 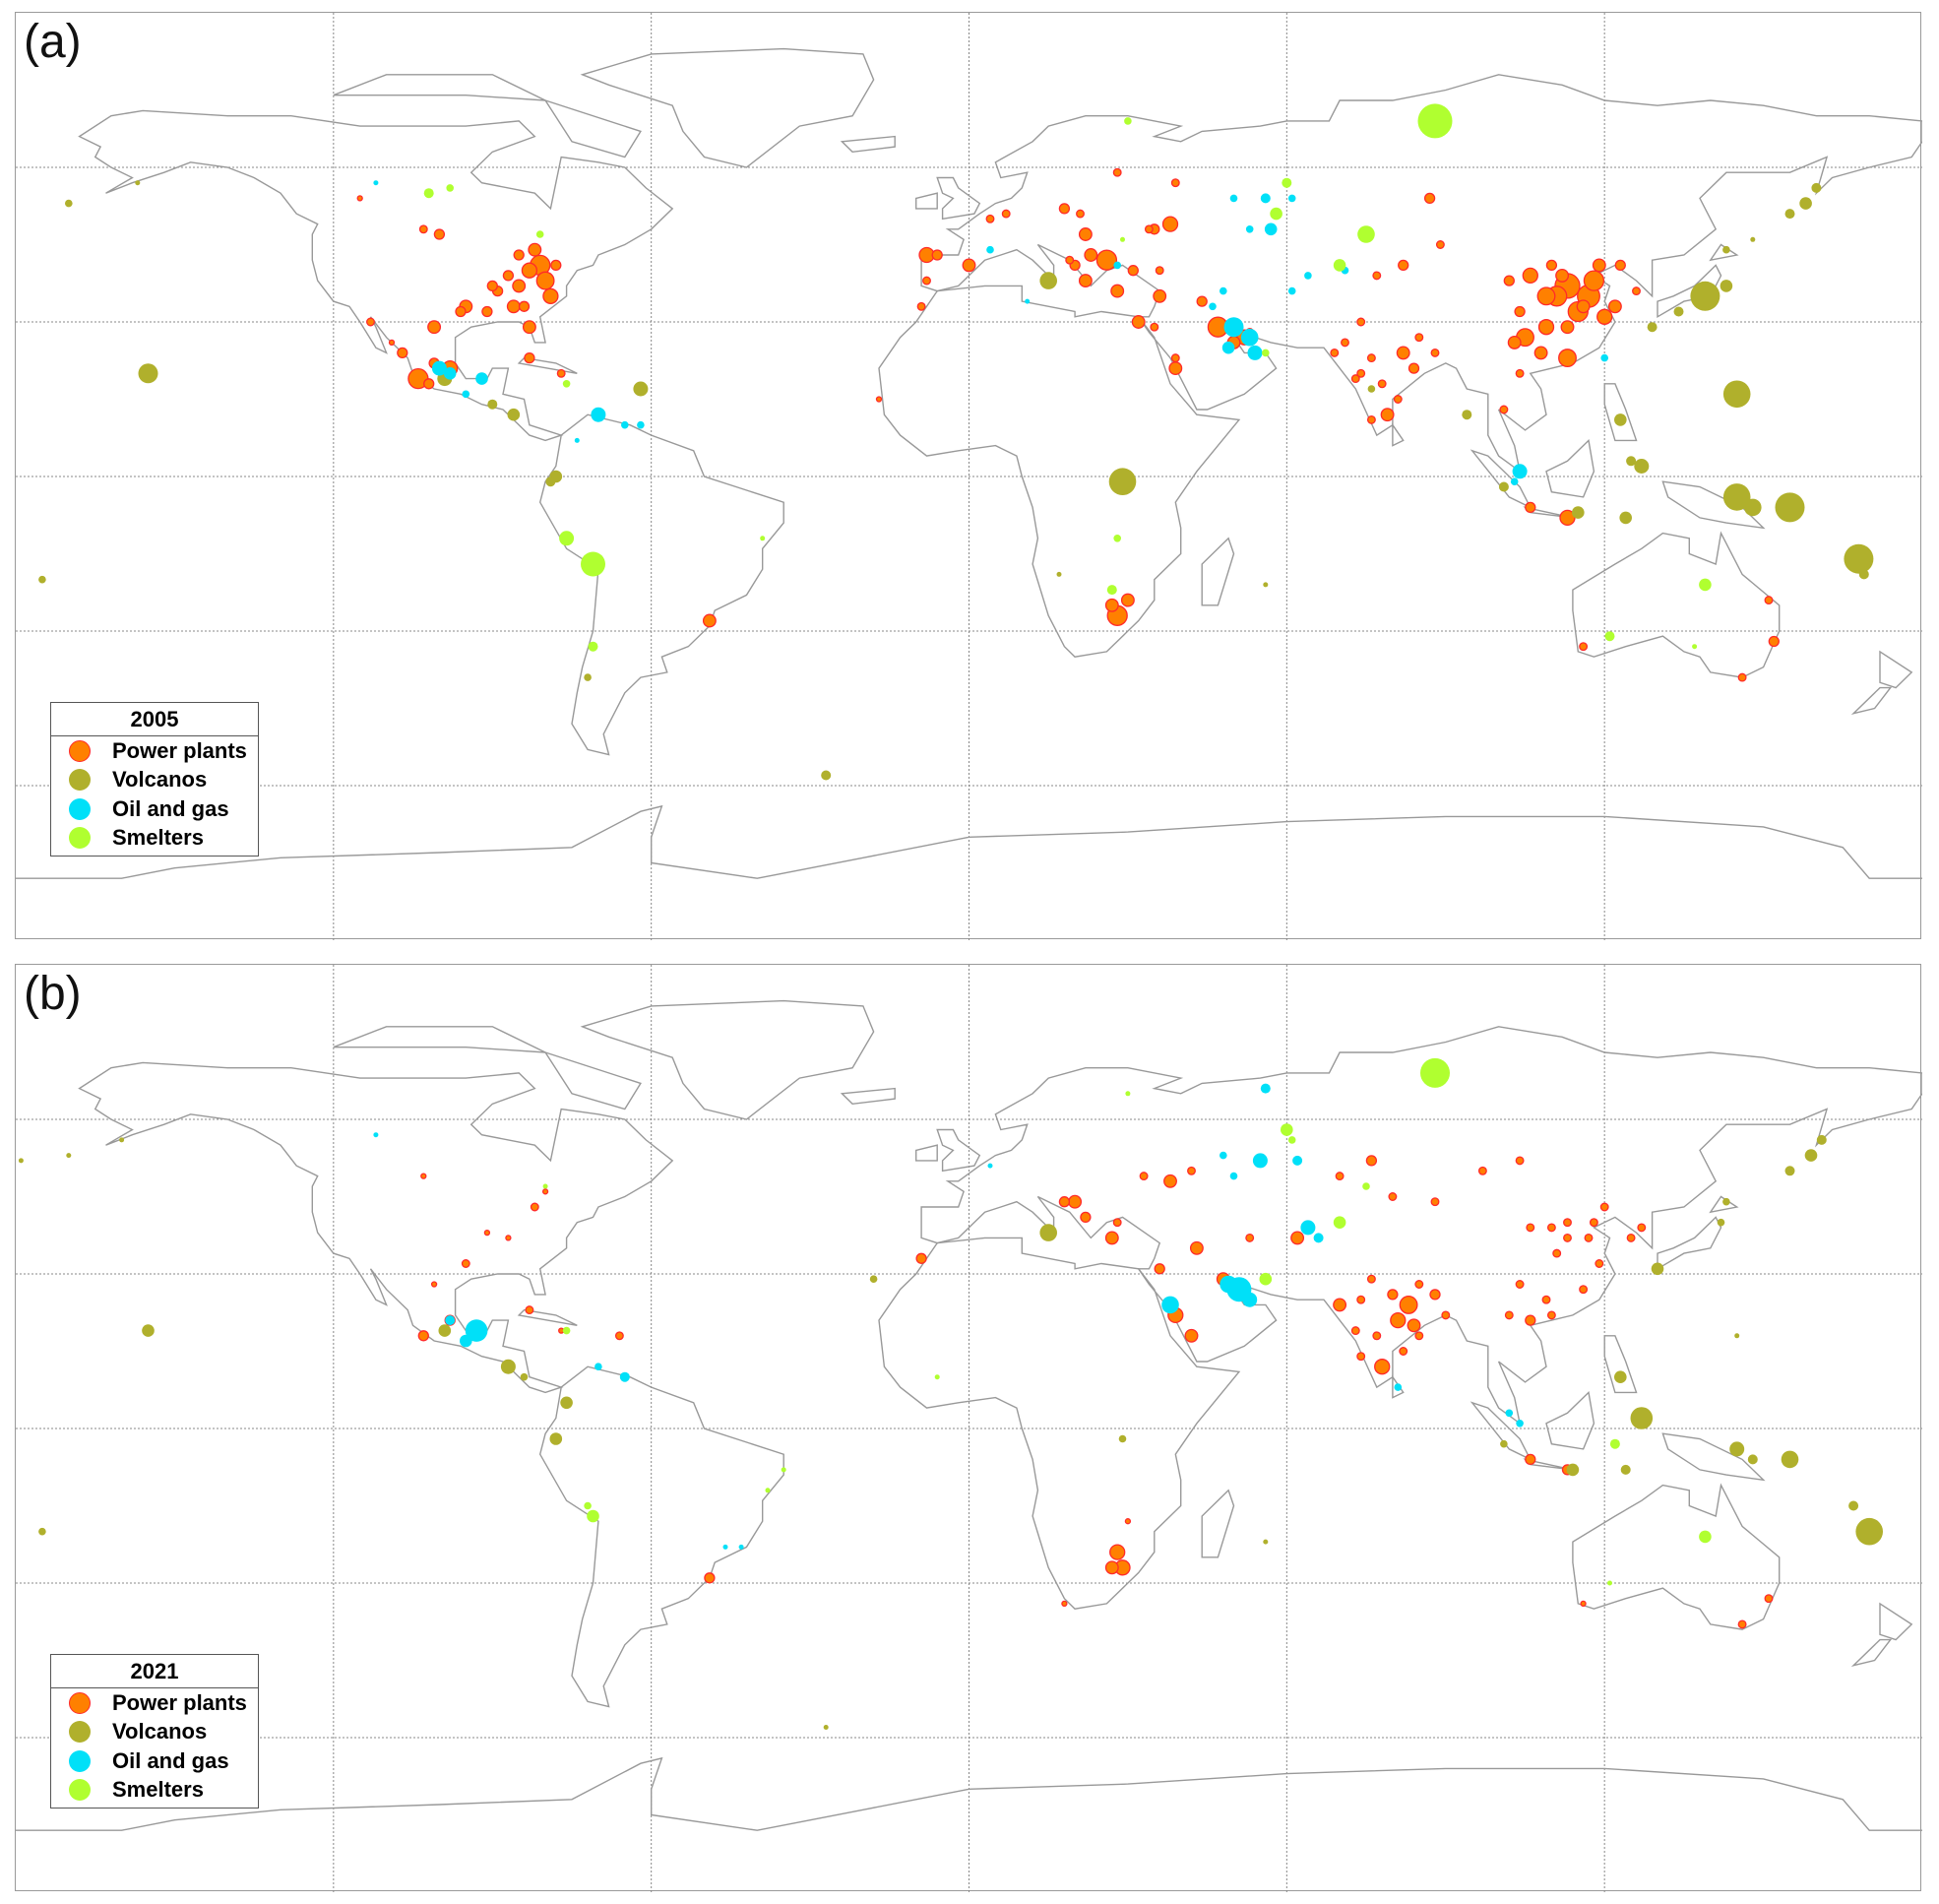 I want to click on coastline-iceland, so click(x=868, y=144).